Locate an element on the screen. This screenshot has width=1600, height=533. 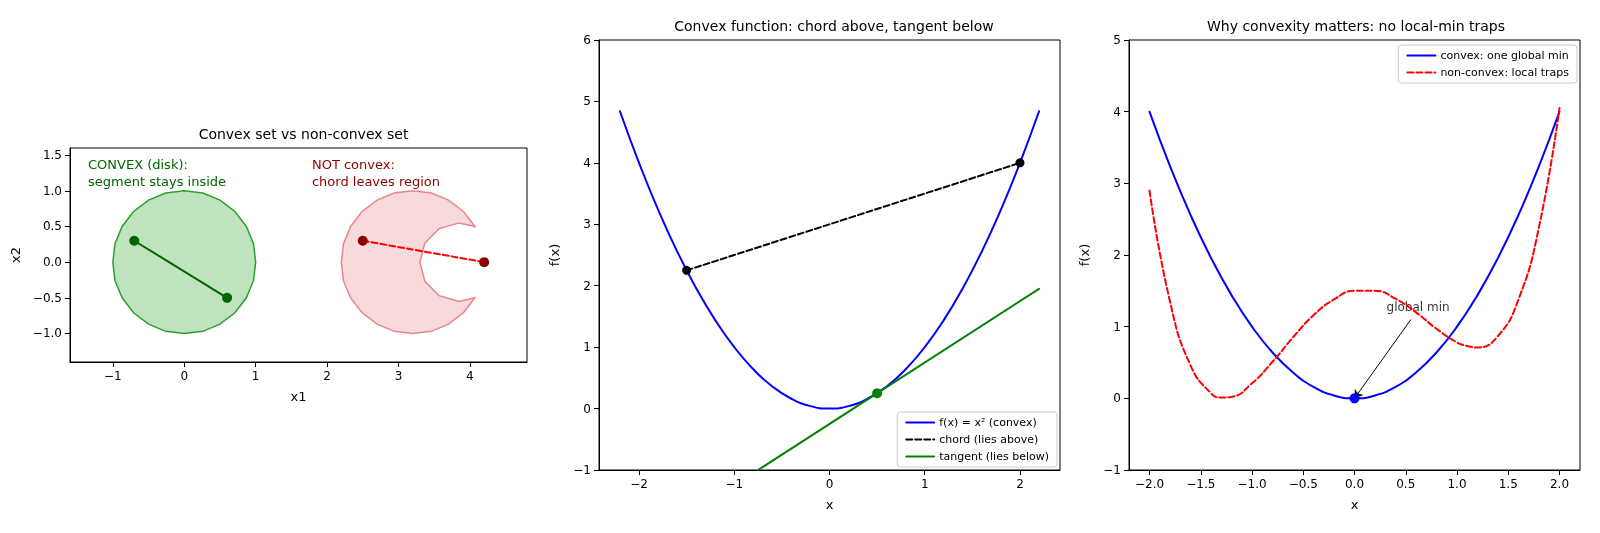
x-tick-label: 4 is located at coordinates (470, 376).